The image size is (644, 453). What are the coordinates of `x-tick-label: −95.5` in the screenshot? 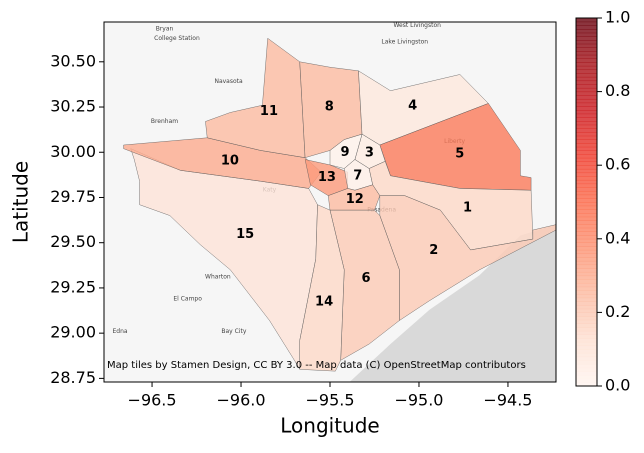 It's located at (329, 400).